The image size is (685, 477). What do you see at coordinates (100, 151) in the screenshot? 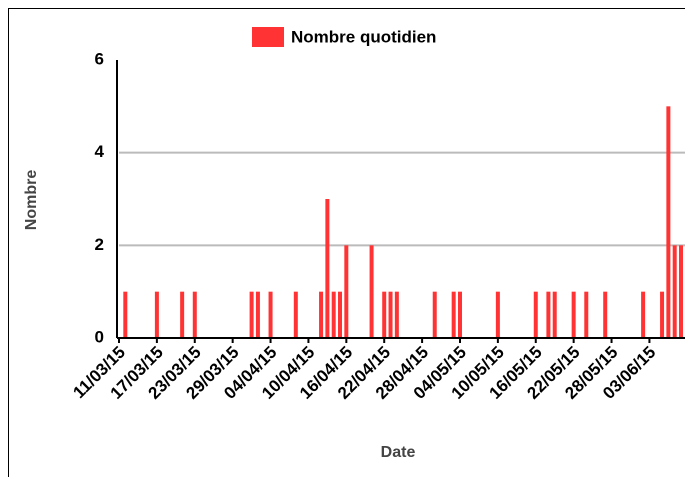
I see `y-tick-label: 4` at bounding box center [100, 151].